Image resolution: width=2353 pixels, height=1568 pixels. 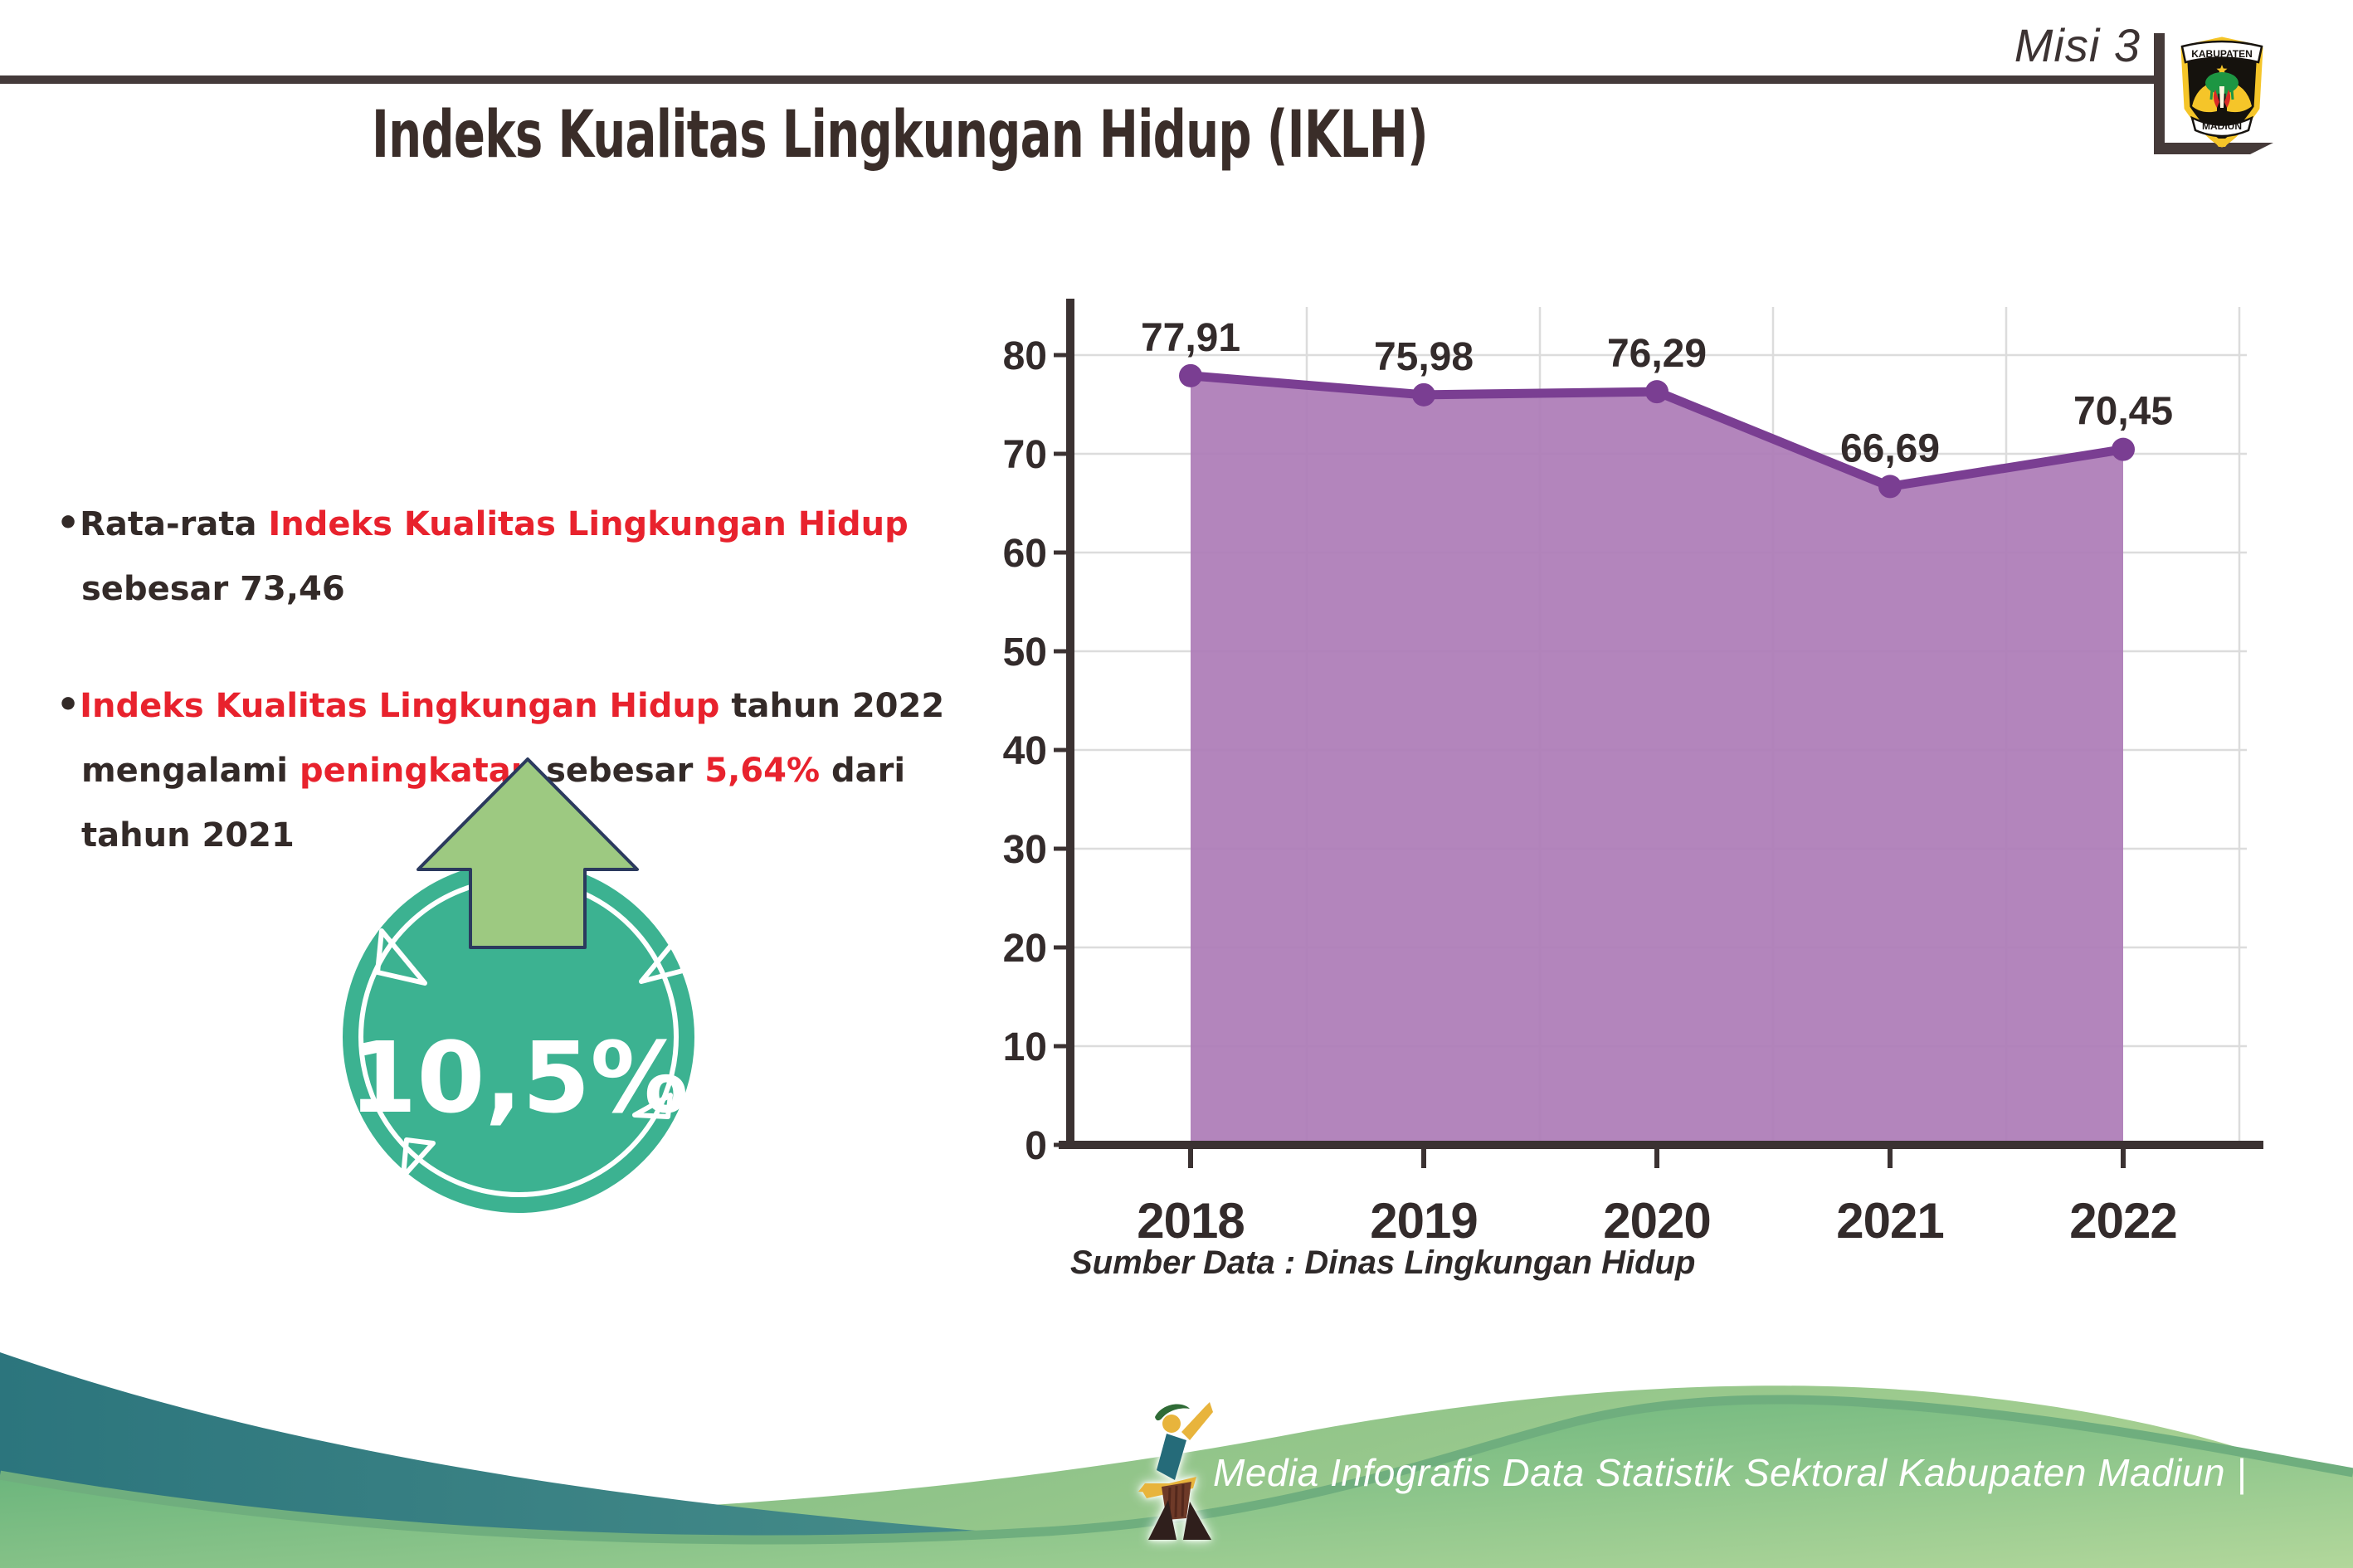 I want to click on bullet-text-segment: dari tahun 2021, so click(x=493, y=803).